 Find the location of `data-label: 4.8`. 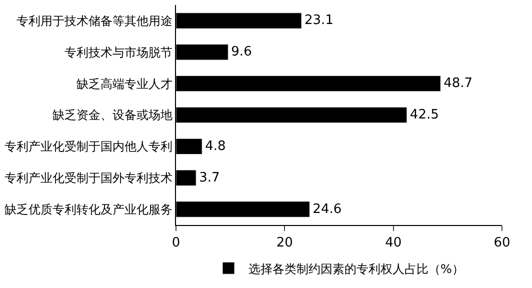

data-label: 4.8 is located at coordinates (215, 146).